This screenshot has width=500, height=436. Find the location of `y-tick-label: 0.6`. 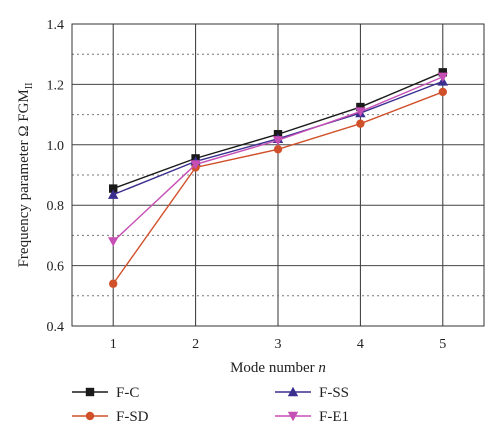

y-tick-label: 0.6 is located at coordinates (56, 267).